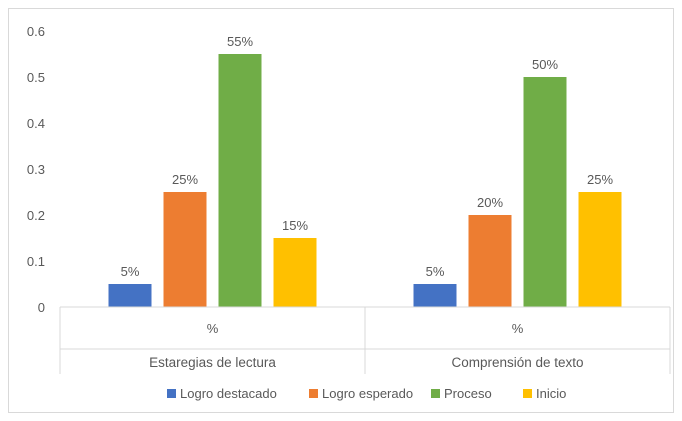 This screenshot has height=421, width=682. Describe the element at coordinates (545, 64) in the screenshot. I see `data-label: 50%` at that location.